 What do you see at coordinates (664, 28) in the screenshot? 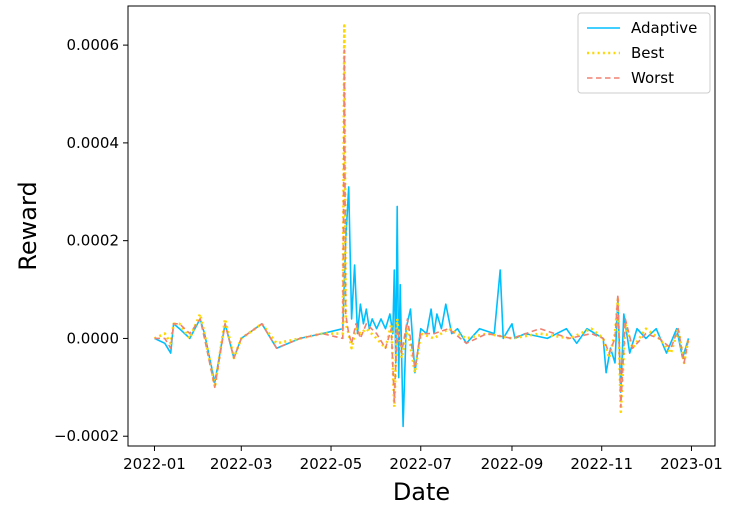
I see `legend-label-adaptive: Adaptive` at bounding box center [664, 28].